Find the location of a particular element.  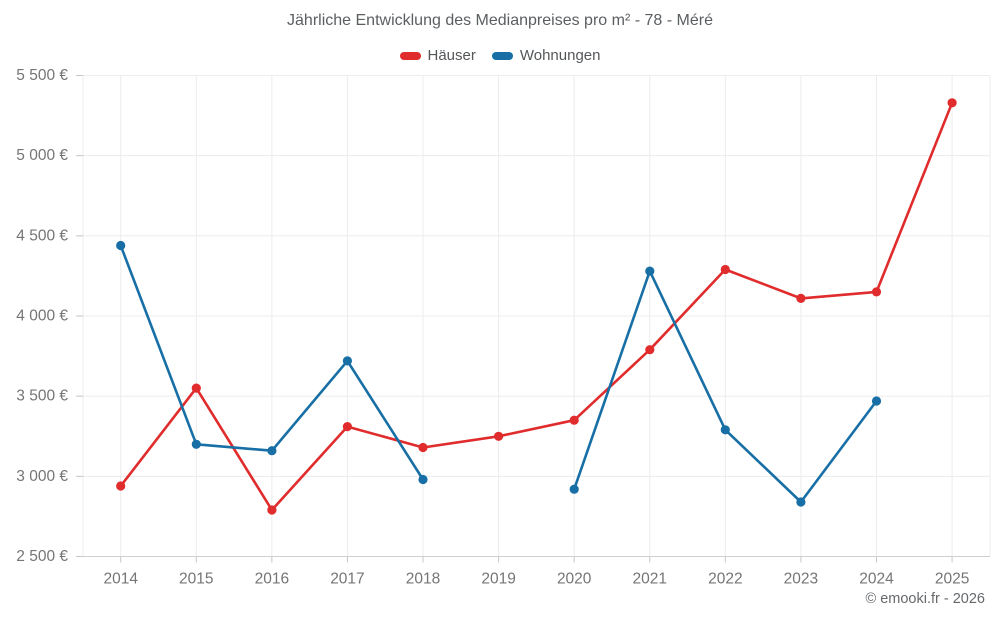

legend-item-hauser: Häuser is located at coordinates (437, 55).